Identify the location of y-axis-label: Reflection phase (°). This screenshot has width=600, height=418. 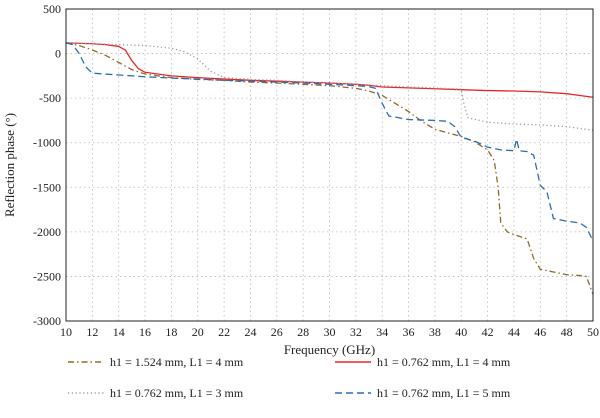
(9, 165).